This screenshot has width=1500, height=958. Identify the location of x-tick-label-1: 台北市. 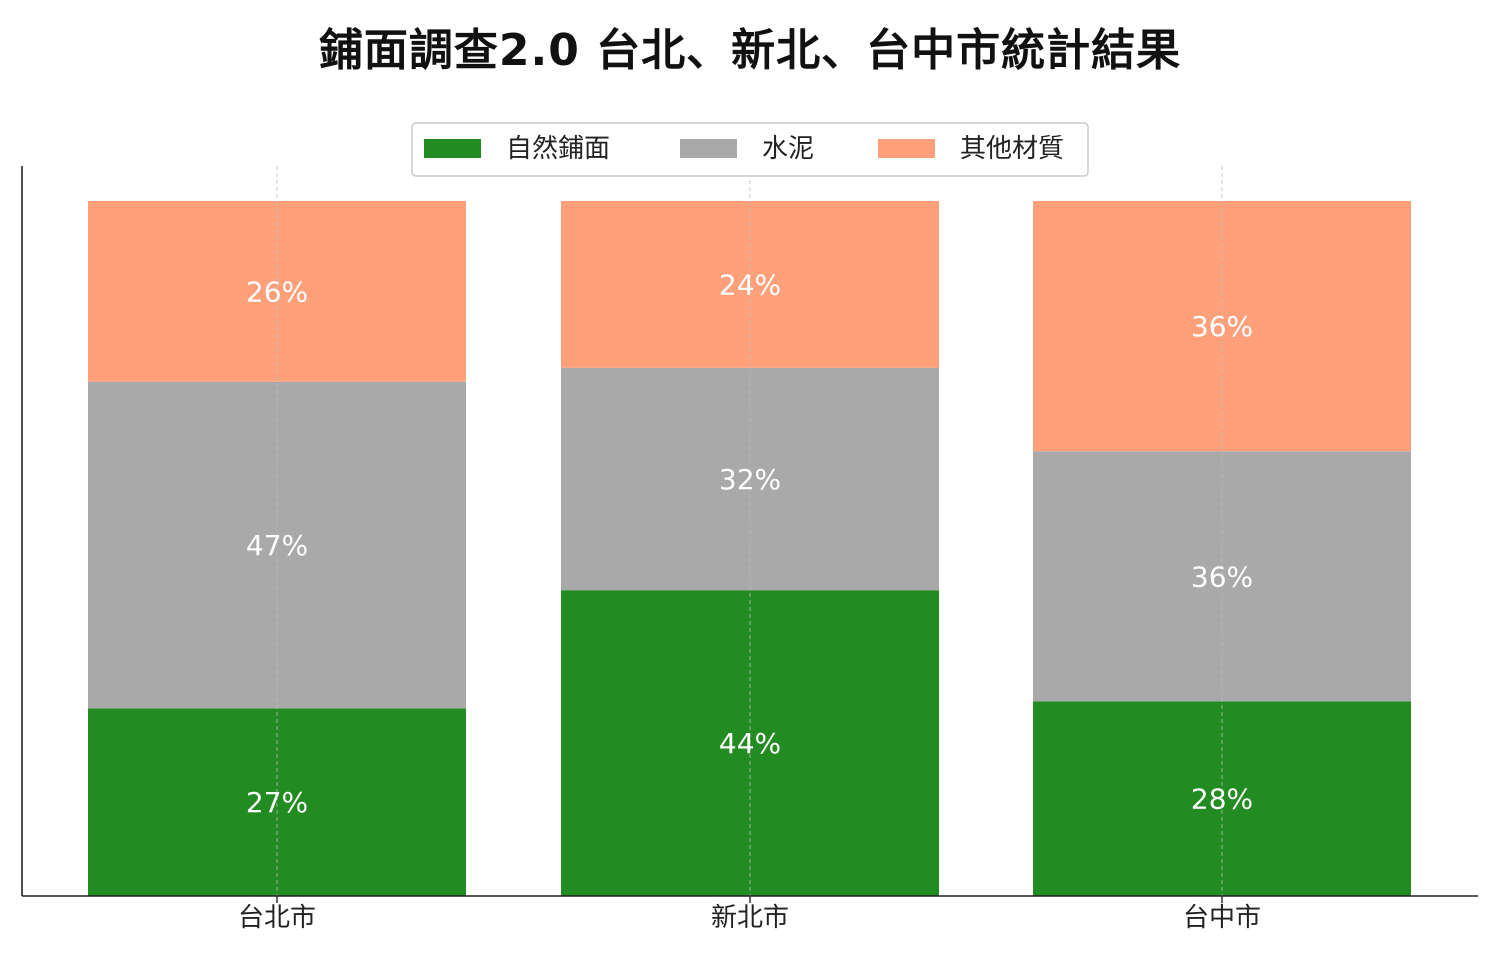
(277, 918).